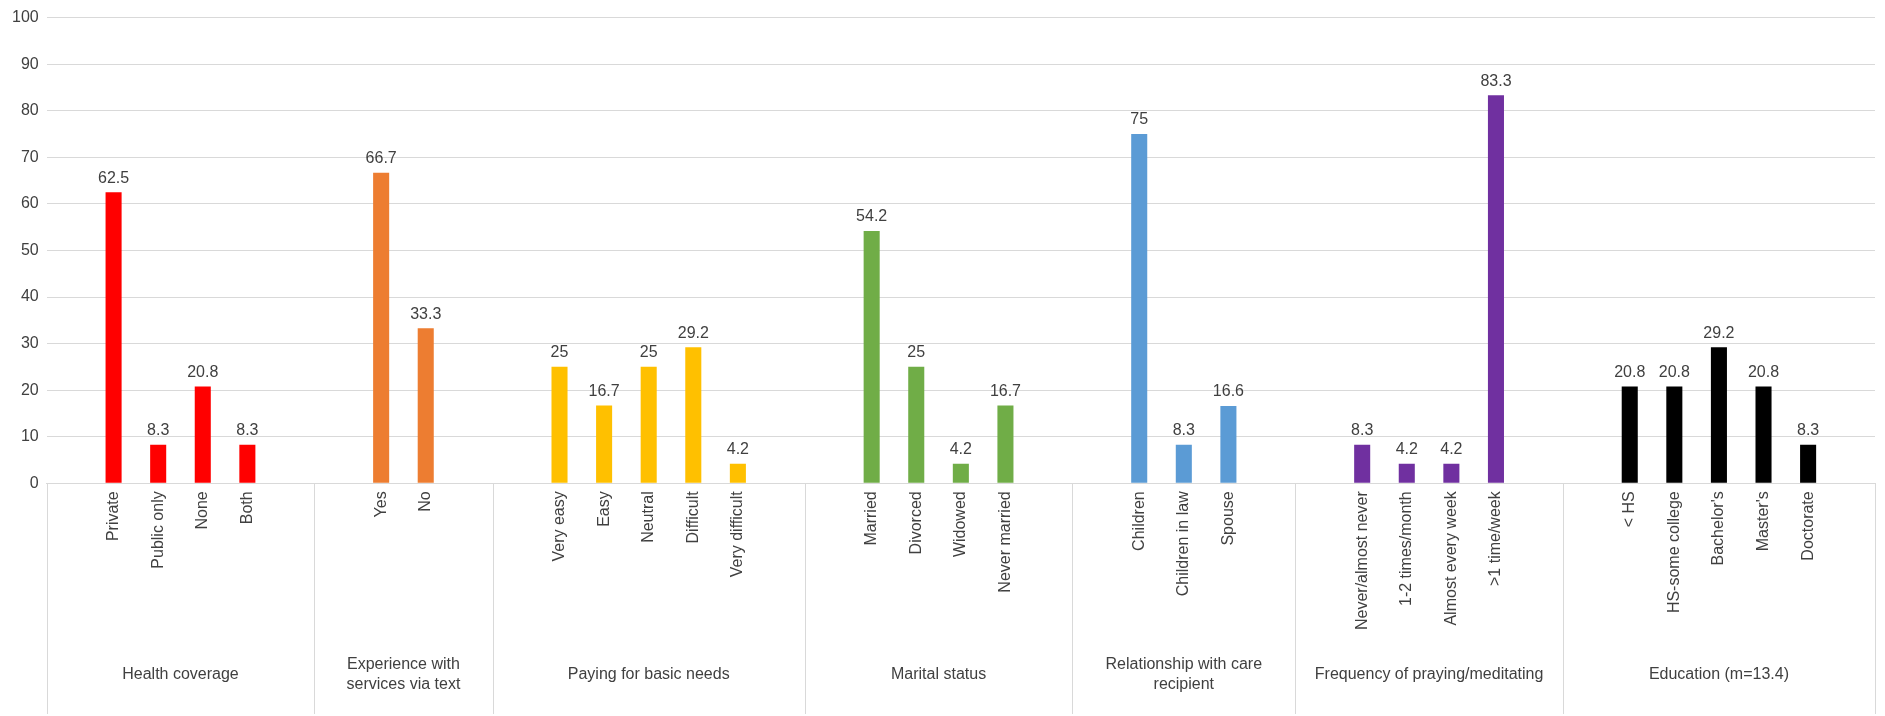 The height and width of the screenshot is (716, 1885). What do you see at coordinates (648, 517) in the screenshot?
I see `x-tick-label: Neutral` at bounding box center [648, 517].